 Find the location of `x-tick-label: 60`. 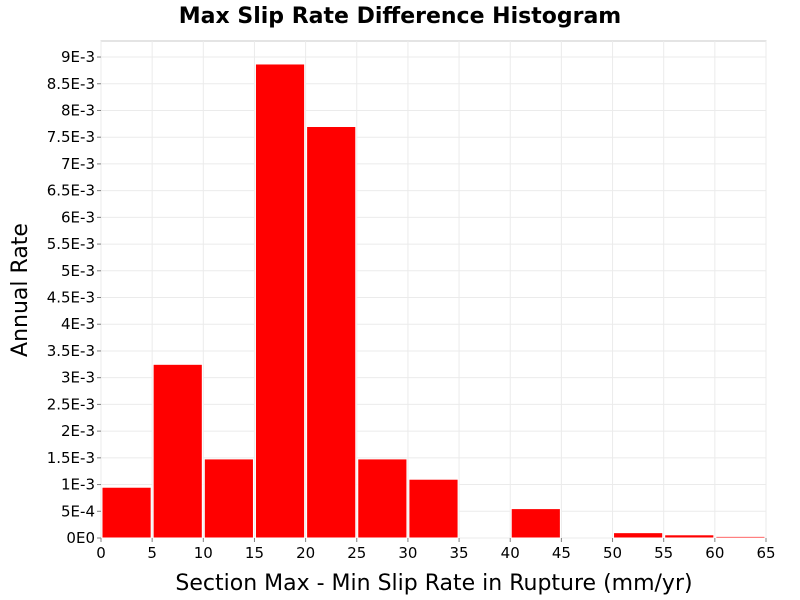

x-tick-label: 60 is located at coordinates (714, 553).